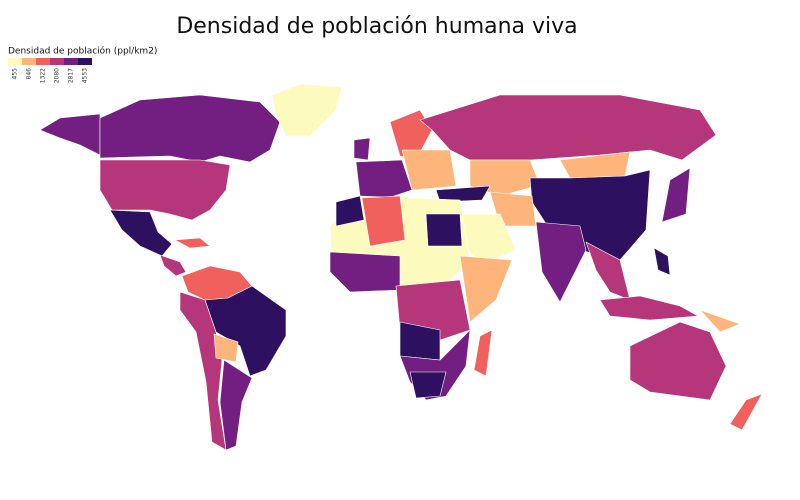 This screenshot has height=500, width=800. What do you see at coordinates (57, 75) in the screenshot?
I see `legend-tick-label: 2080` at bounding box center [57, 75].